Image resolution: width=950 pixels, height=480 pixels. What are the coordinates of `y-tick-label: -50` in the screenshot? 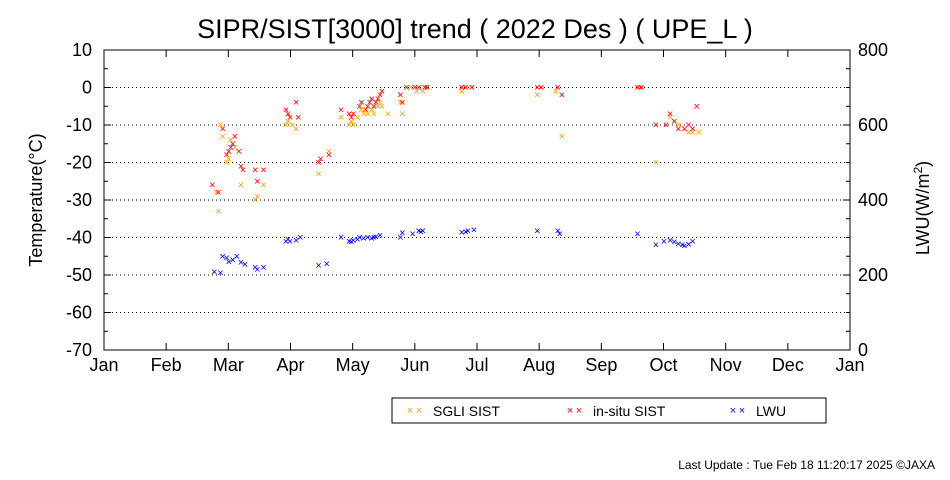 It's located at (79, 275).